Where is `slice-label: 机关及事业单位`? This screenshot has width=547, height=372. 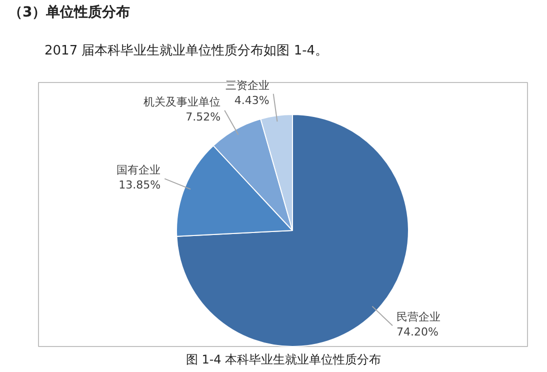 slice-label: 机关及事业单位 is located at coordinates (182, 101).